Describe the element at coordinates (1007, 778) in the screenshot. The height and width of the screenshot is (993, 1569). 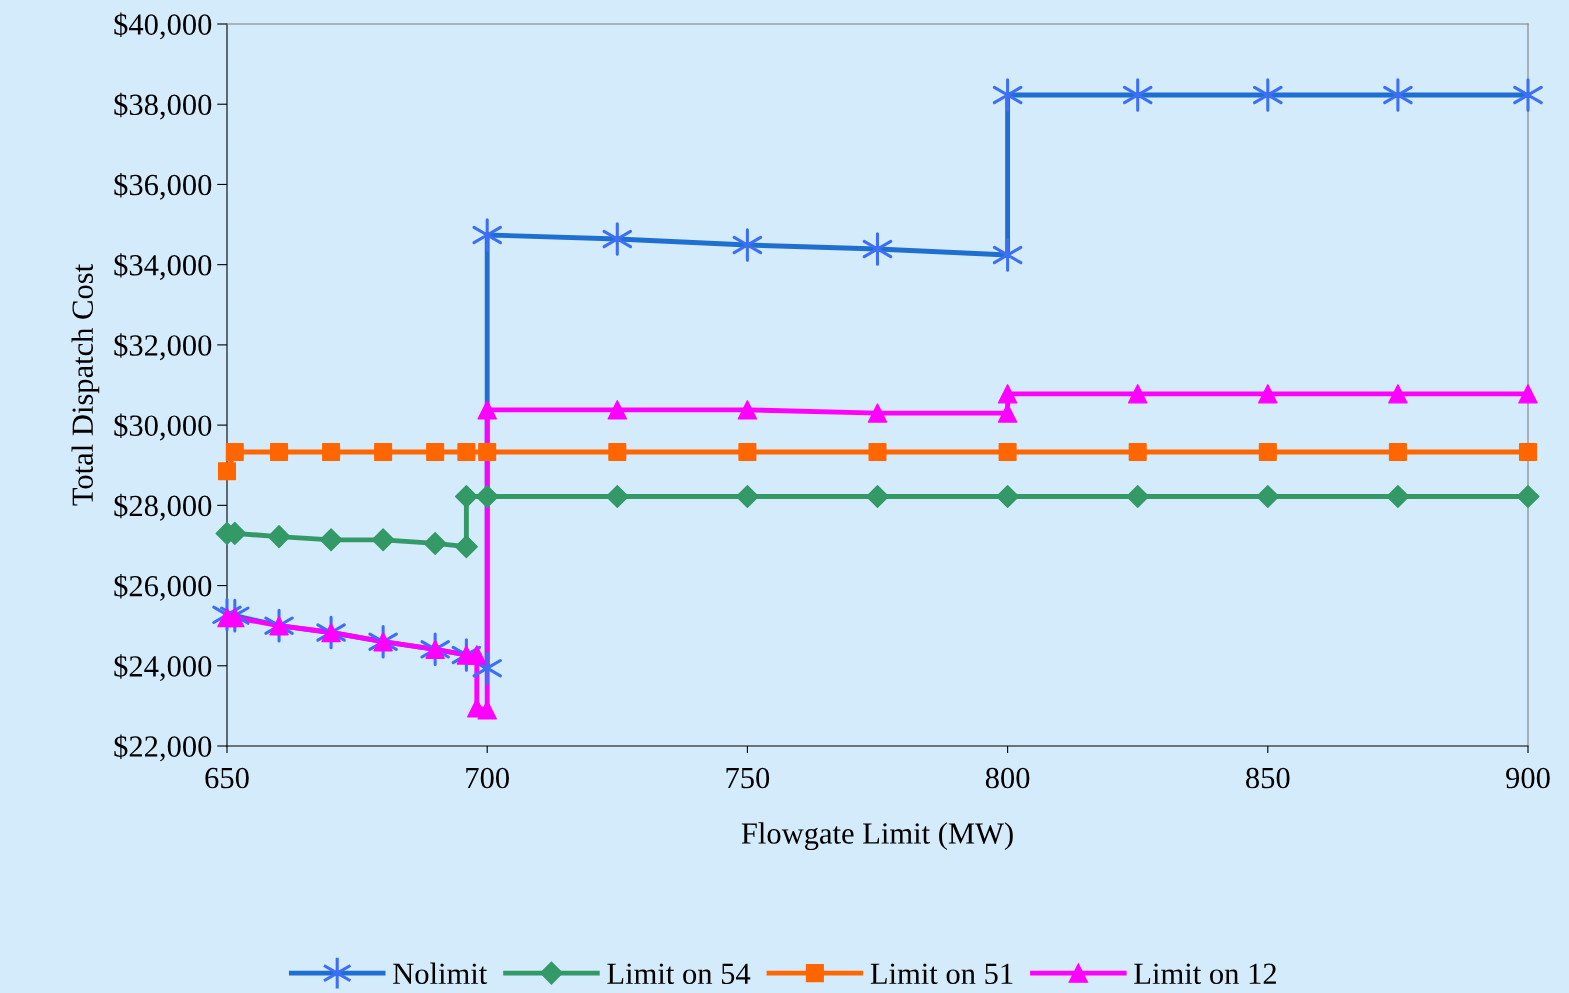
I see `x-tick-label: 800` at that location.